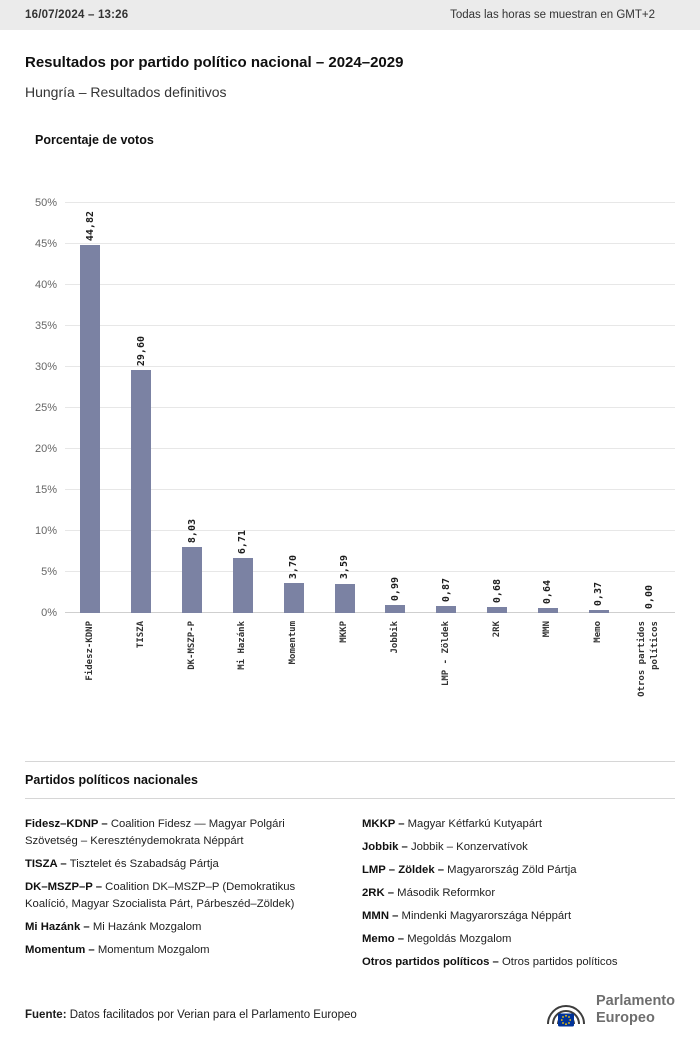  I want to click on legend-entry: Mi Hazánk – Mi Hazánk Mozgalom, so click(113, 926).